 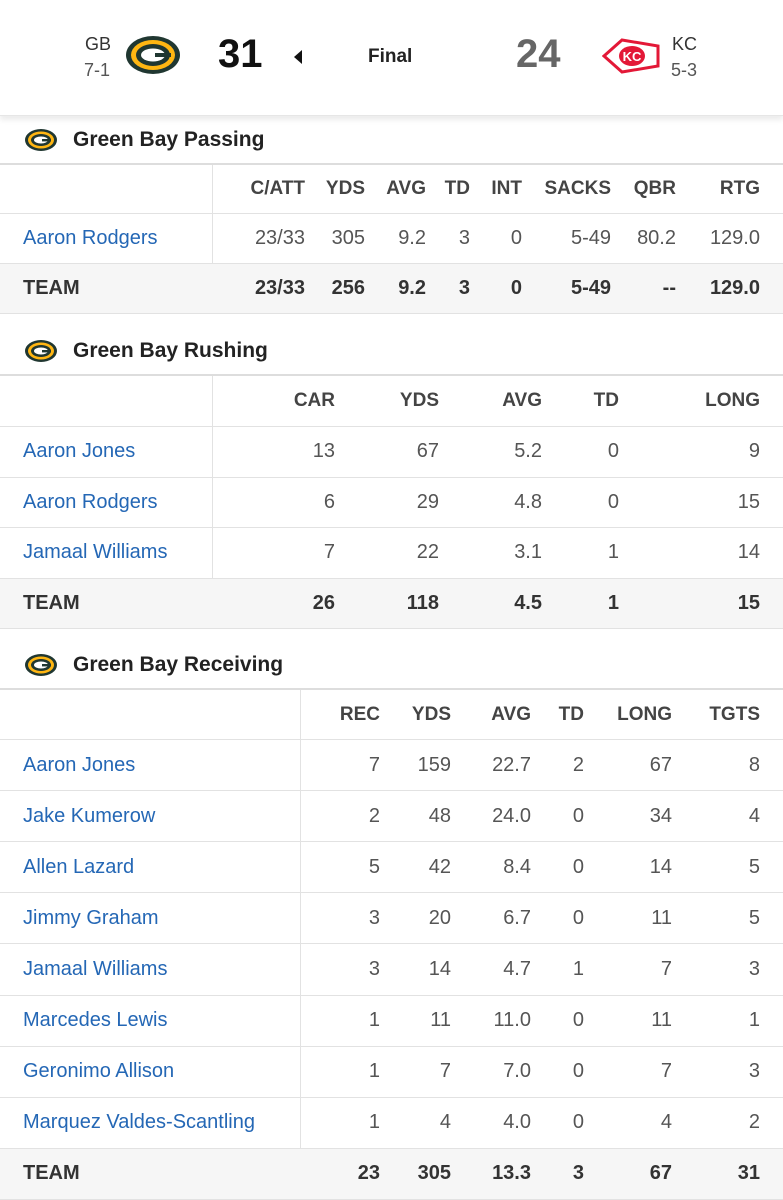 I want to click on column-header: TD, so click(x=571, y=714).